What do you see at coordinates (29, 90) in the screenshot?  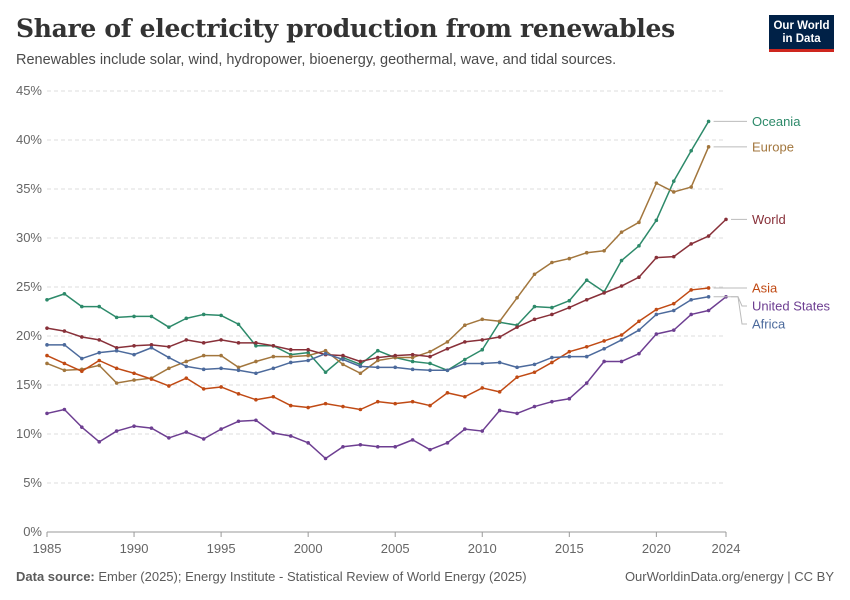 I see `y-tick-label: 45%` at bounding box center [29, 90].